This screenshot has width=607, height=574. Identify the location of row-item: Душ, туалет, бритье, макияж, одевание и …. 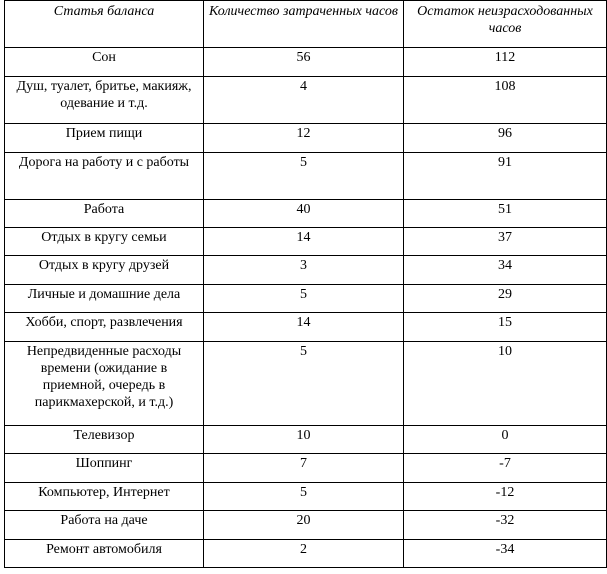
(104, 100).